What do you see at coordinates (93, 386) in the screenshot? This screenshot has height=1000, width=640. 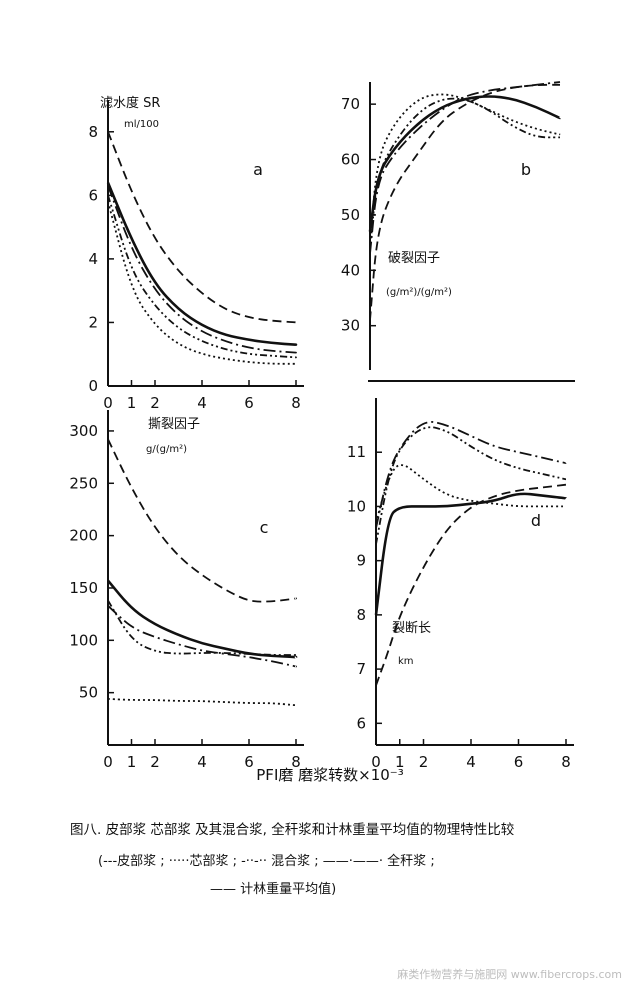 I see `panel-a-y-tick-label: 0` at bounding box center [93, 386].